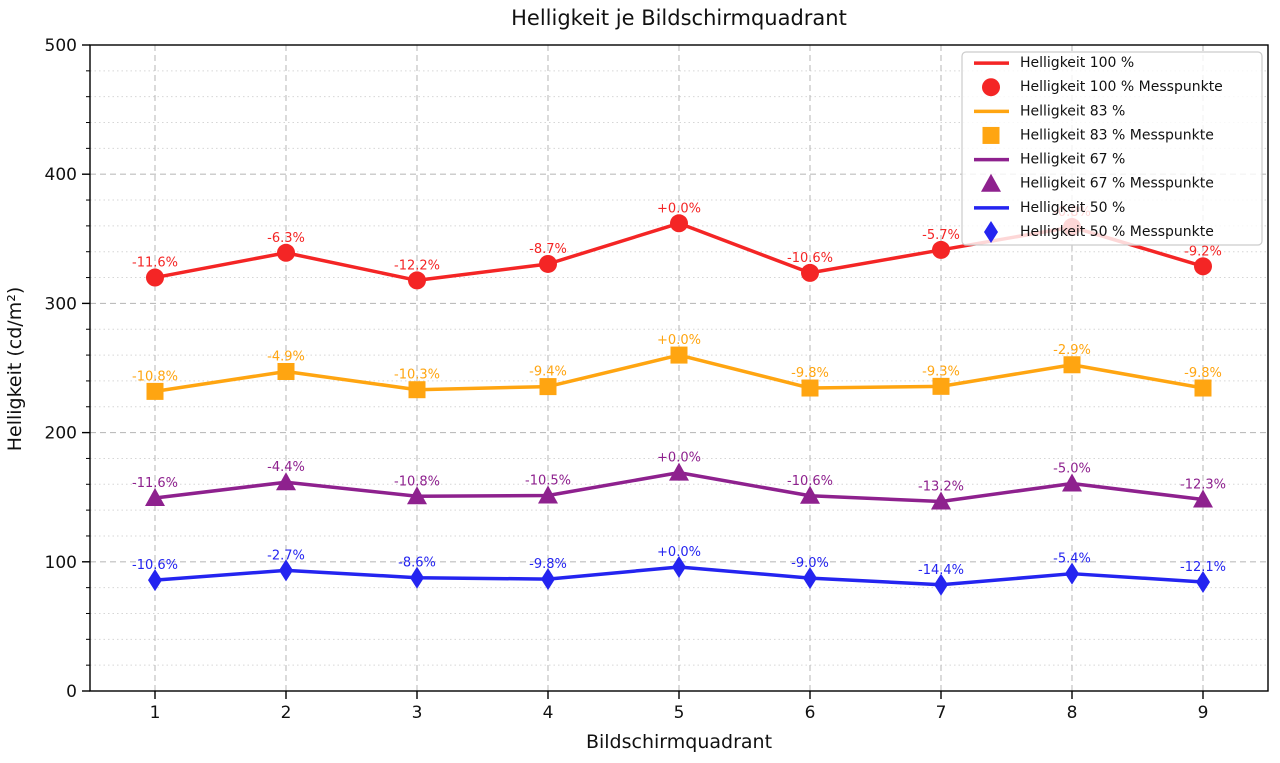 This screenshot has width=1280, height=763. What do you see at coordinates (548, 713) in the screenshot?
I see `x-tick-label: 4` at bounding box center [548, 713].